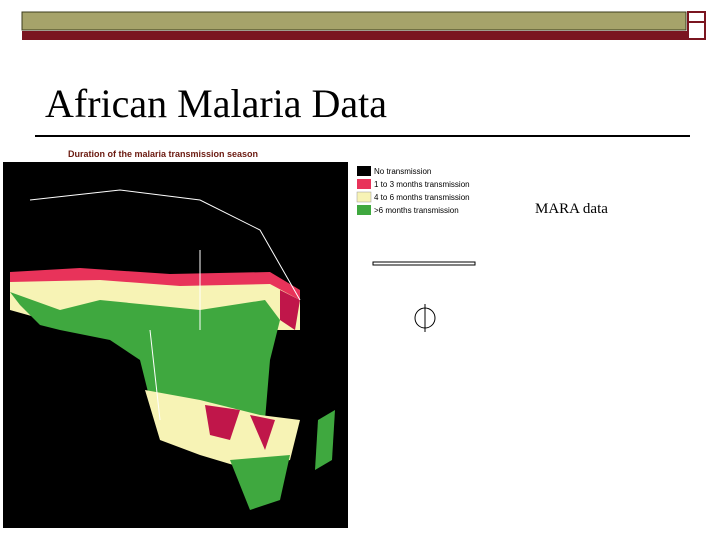 This screenshot has height=540, width=720. What do you see at coordinates (216, 103) in the screenshot?
I see `slide-title: African Malaria Data` at bounding box center [216, 103].